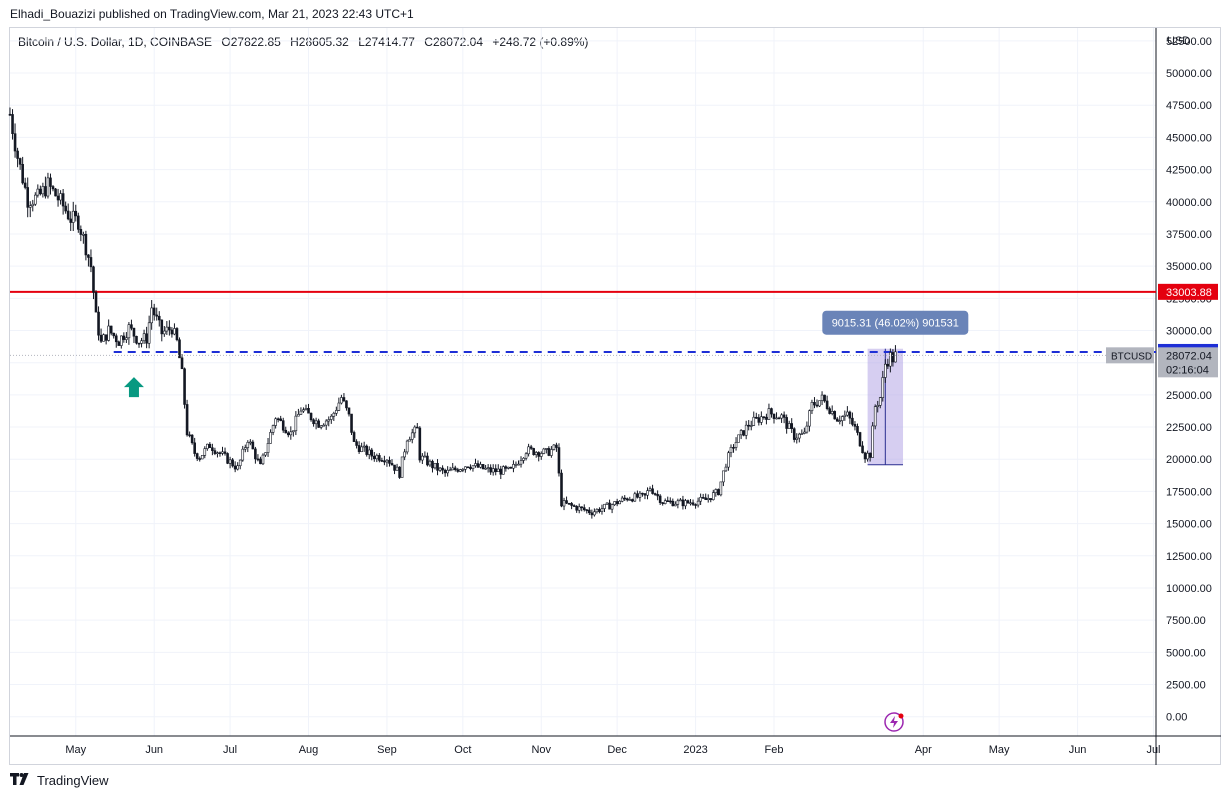 The image size is (1232, 799). What do you see at coordinates (1188, 291) in the screenshot?
I see `resistance-price-tag` at bounding box center [1188, 291].